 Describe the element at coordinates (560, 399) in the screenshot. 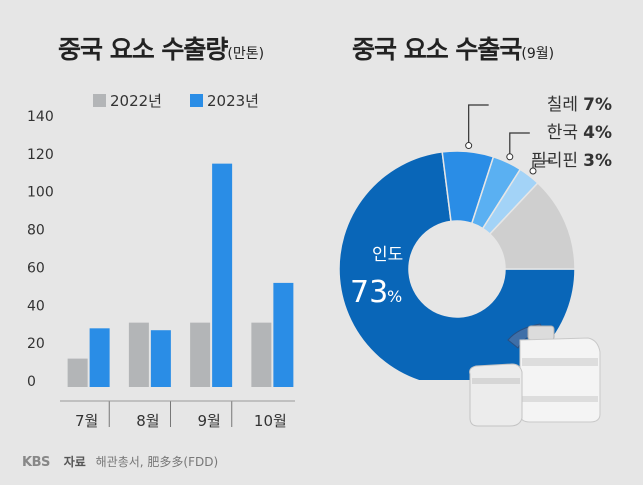

I see `jug-band-lower` at that location.